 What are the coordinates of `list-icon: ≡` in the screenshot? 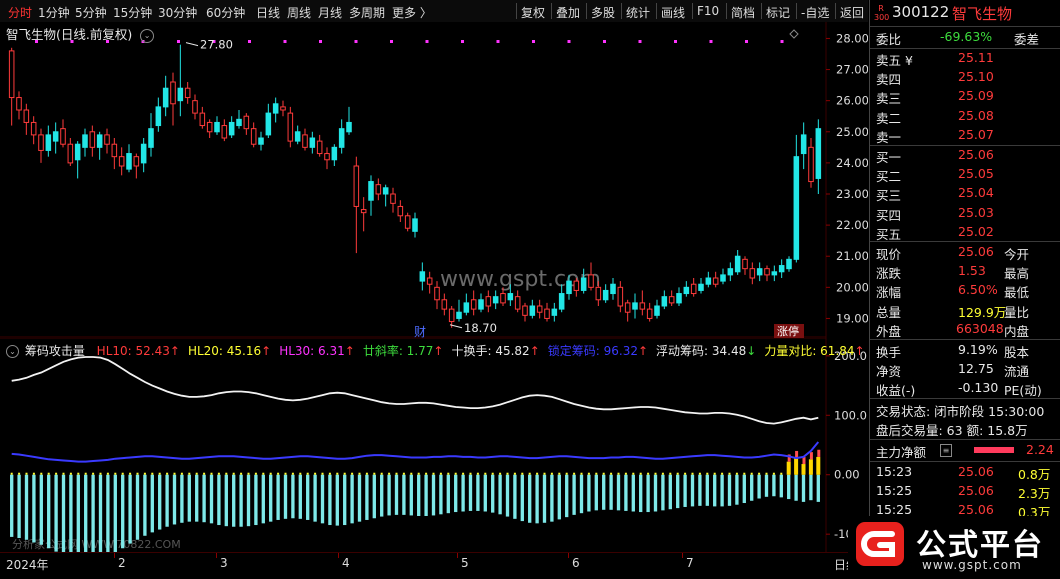 It's located at (946, 450).